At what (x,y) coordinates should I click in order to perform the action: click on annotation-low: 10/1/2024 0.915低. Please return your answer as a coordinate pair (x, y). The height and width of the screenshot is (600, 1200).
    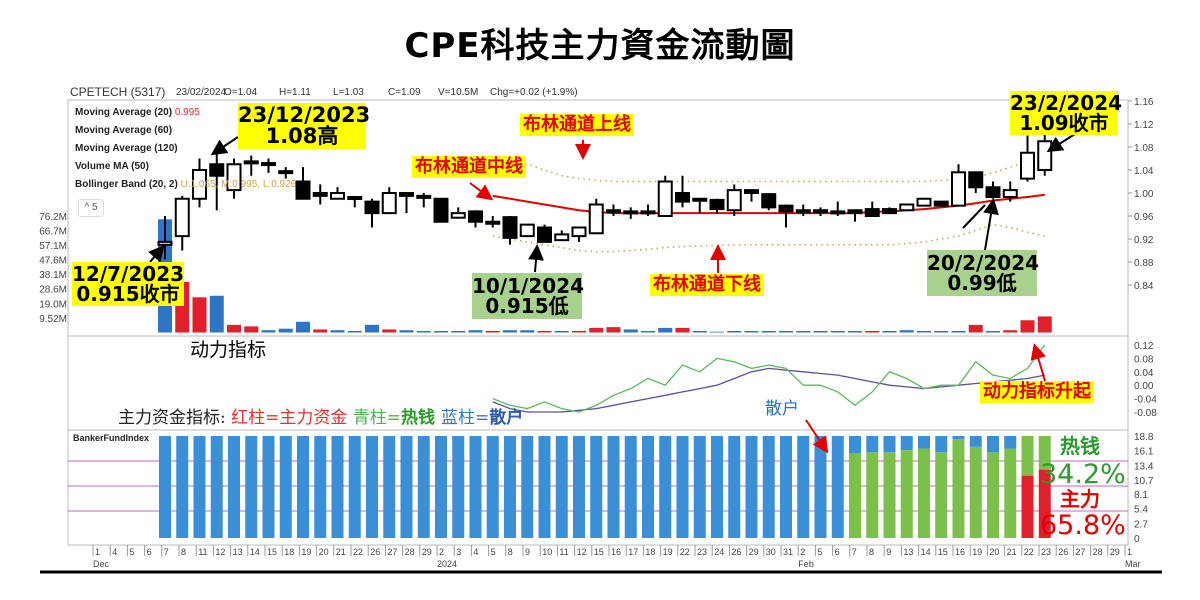
    Looking at the image, I should click on (528, 296).